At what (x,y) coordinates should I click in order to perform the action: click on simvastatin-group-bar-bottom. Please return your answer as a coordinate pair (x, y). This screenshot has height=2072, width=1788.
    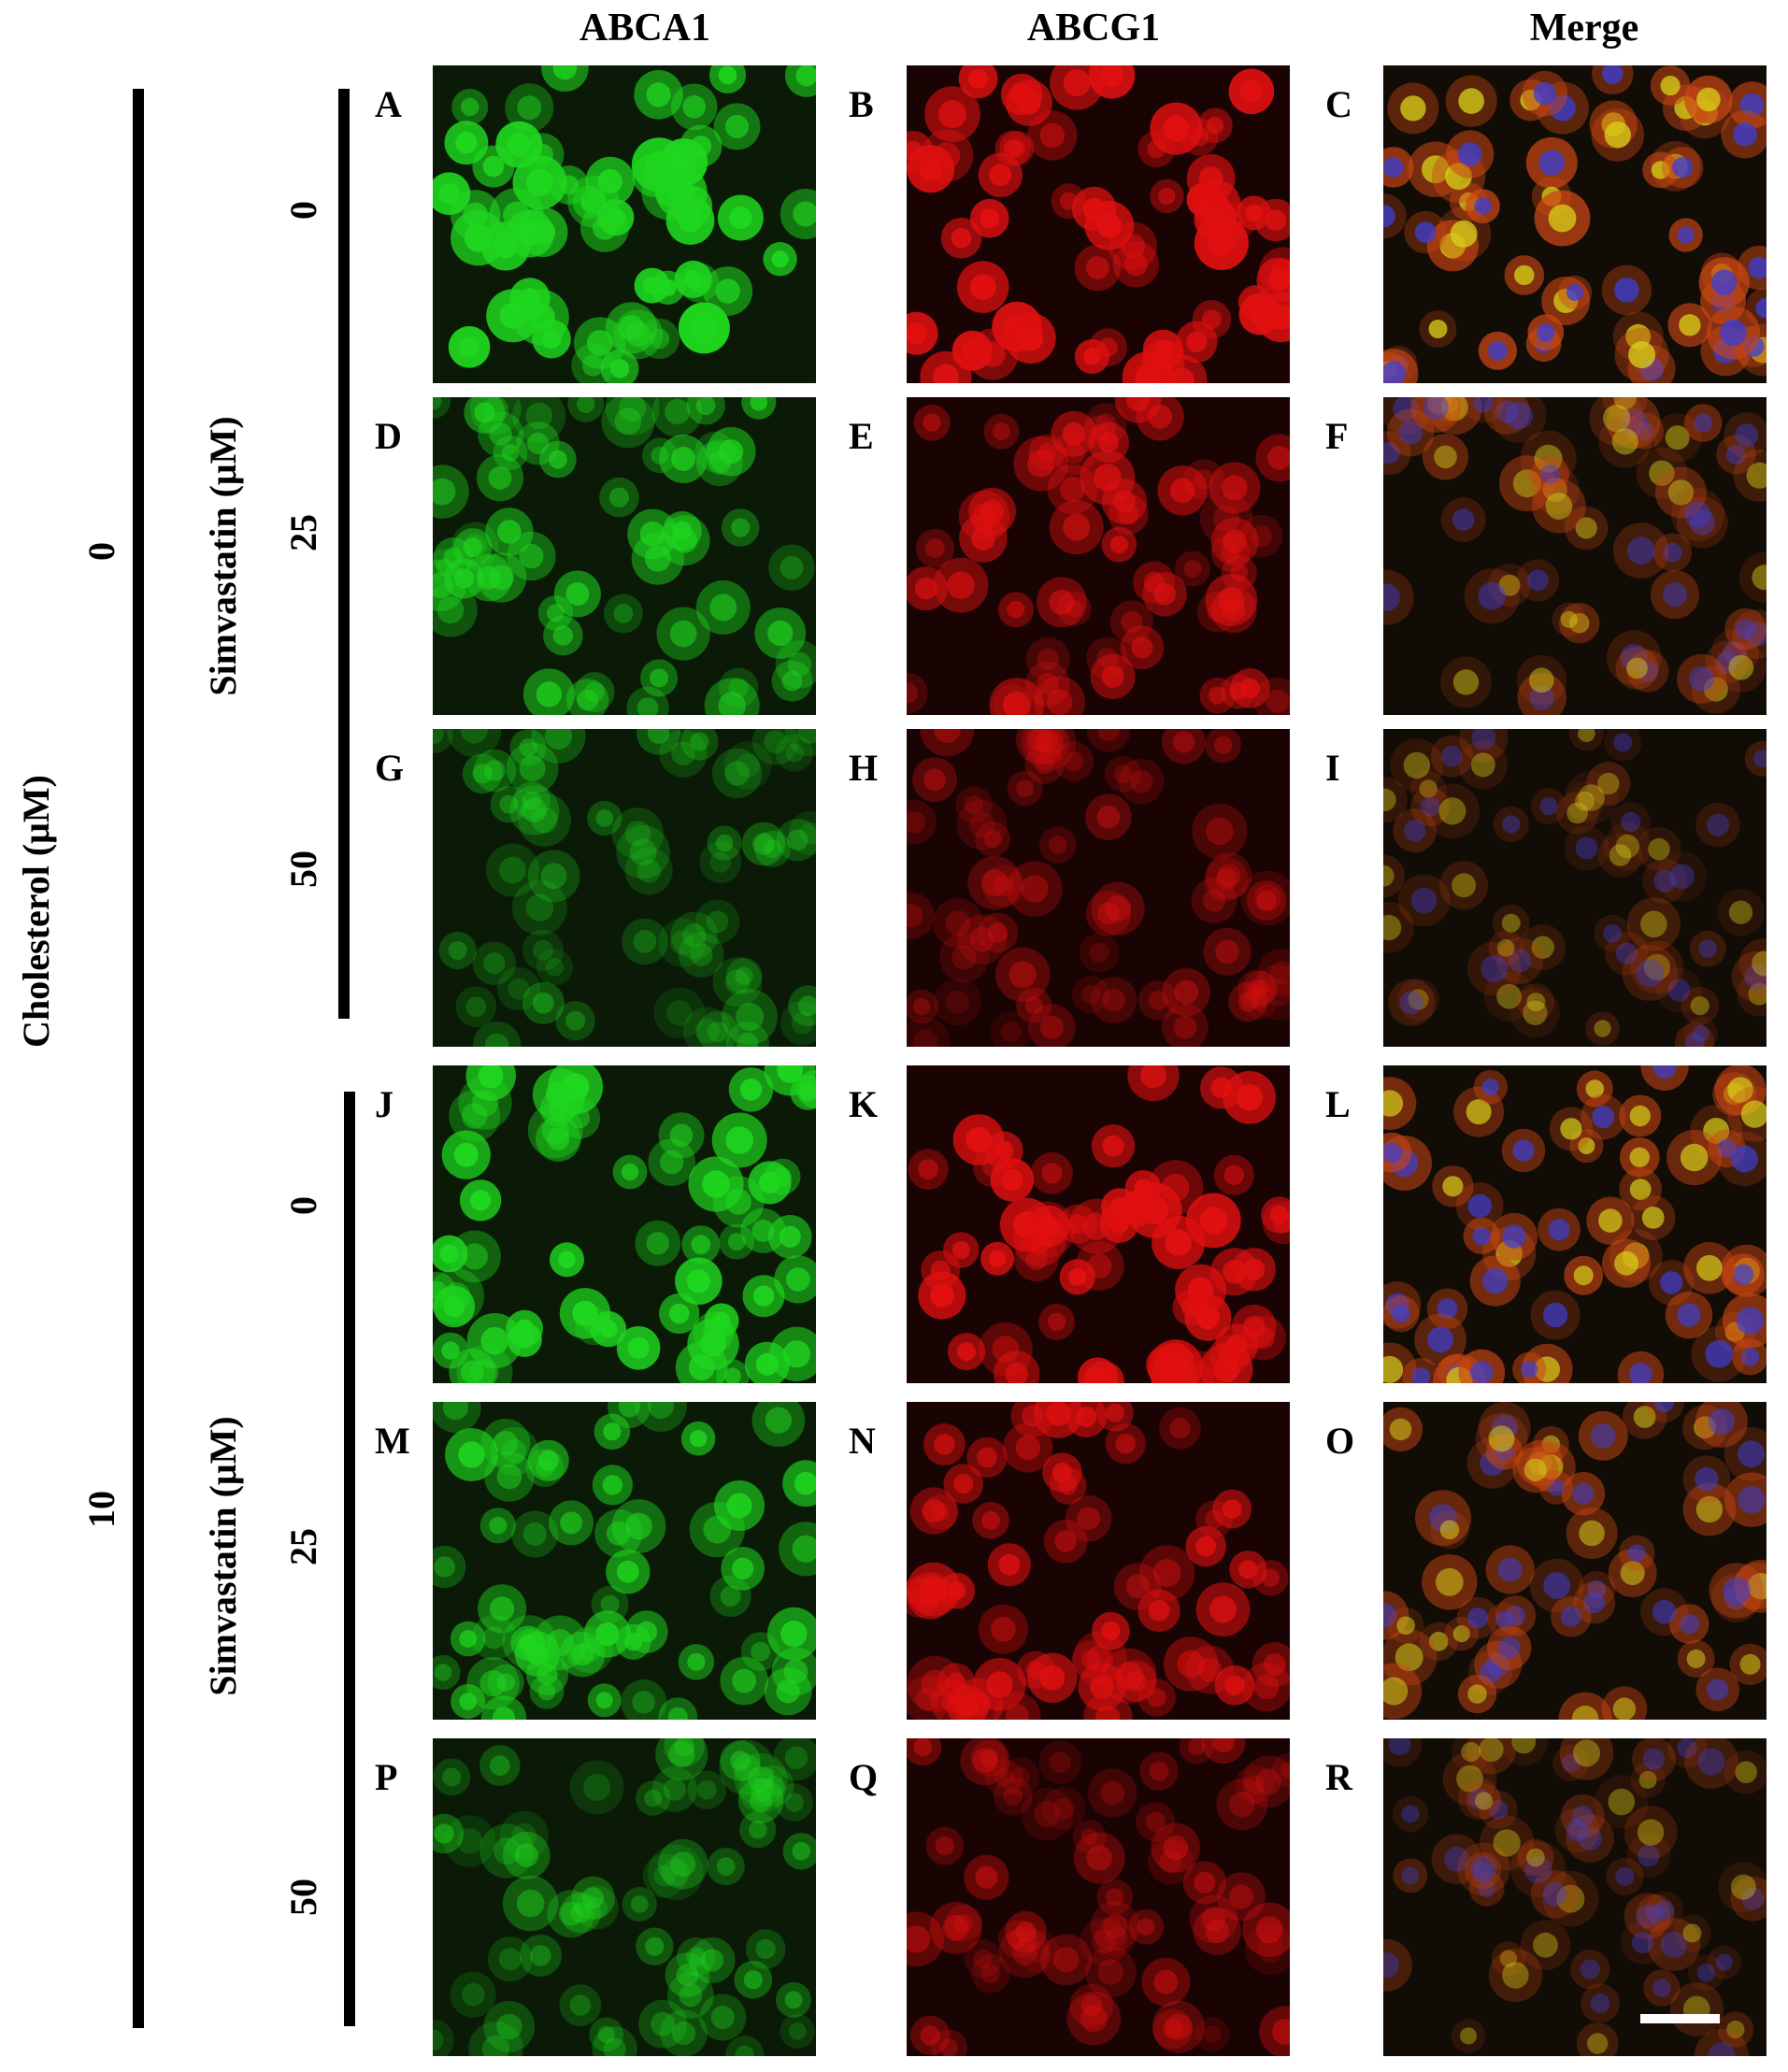
    Looking at the image, I should click on (349, 1559).